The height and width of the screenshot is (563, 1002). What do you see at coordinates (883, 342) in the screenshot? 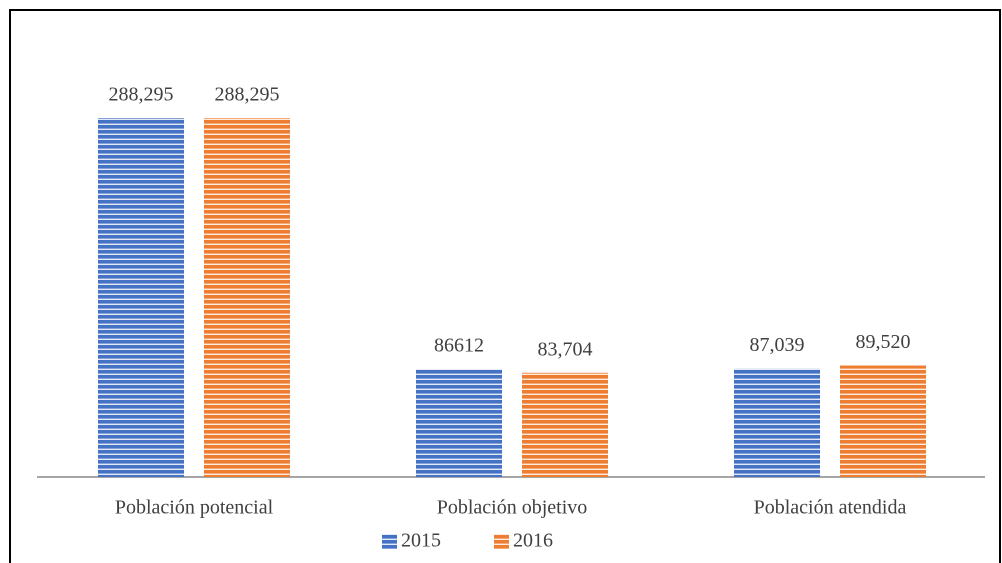
I see `data-label: 89,520` at bounding box center [883, 342].